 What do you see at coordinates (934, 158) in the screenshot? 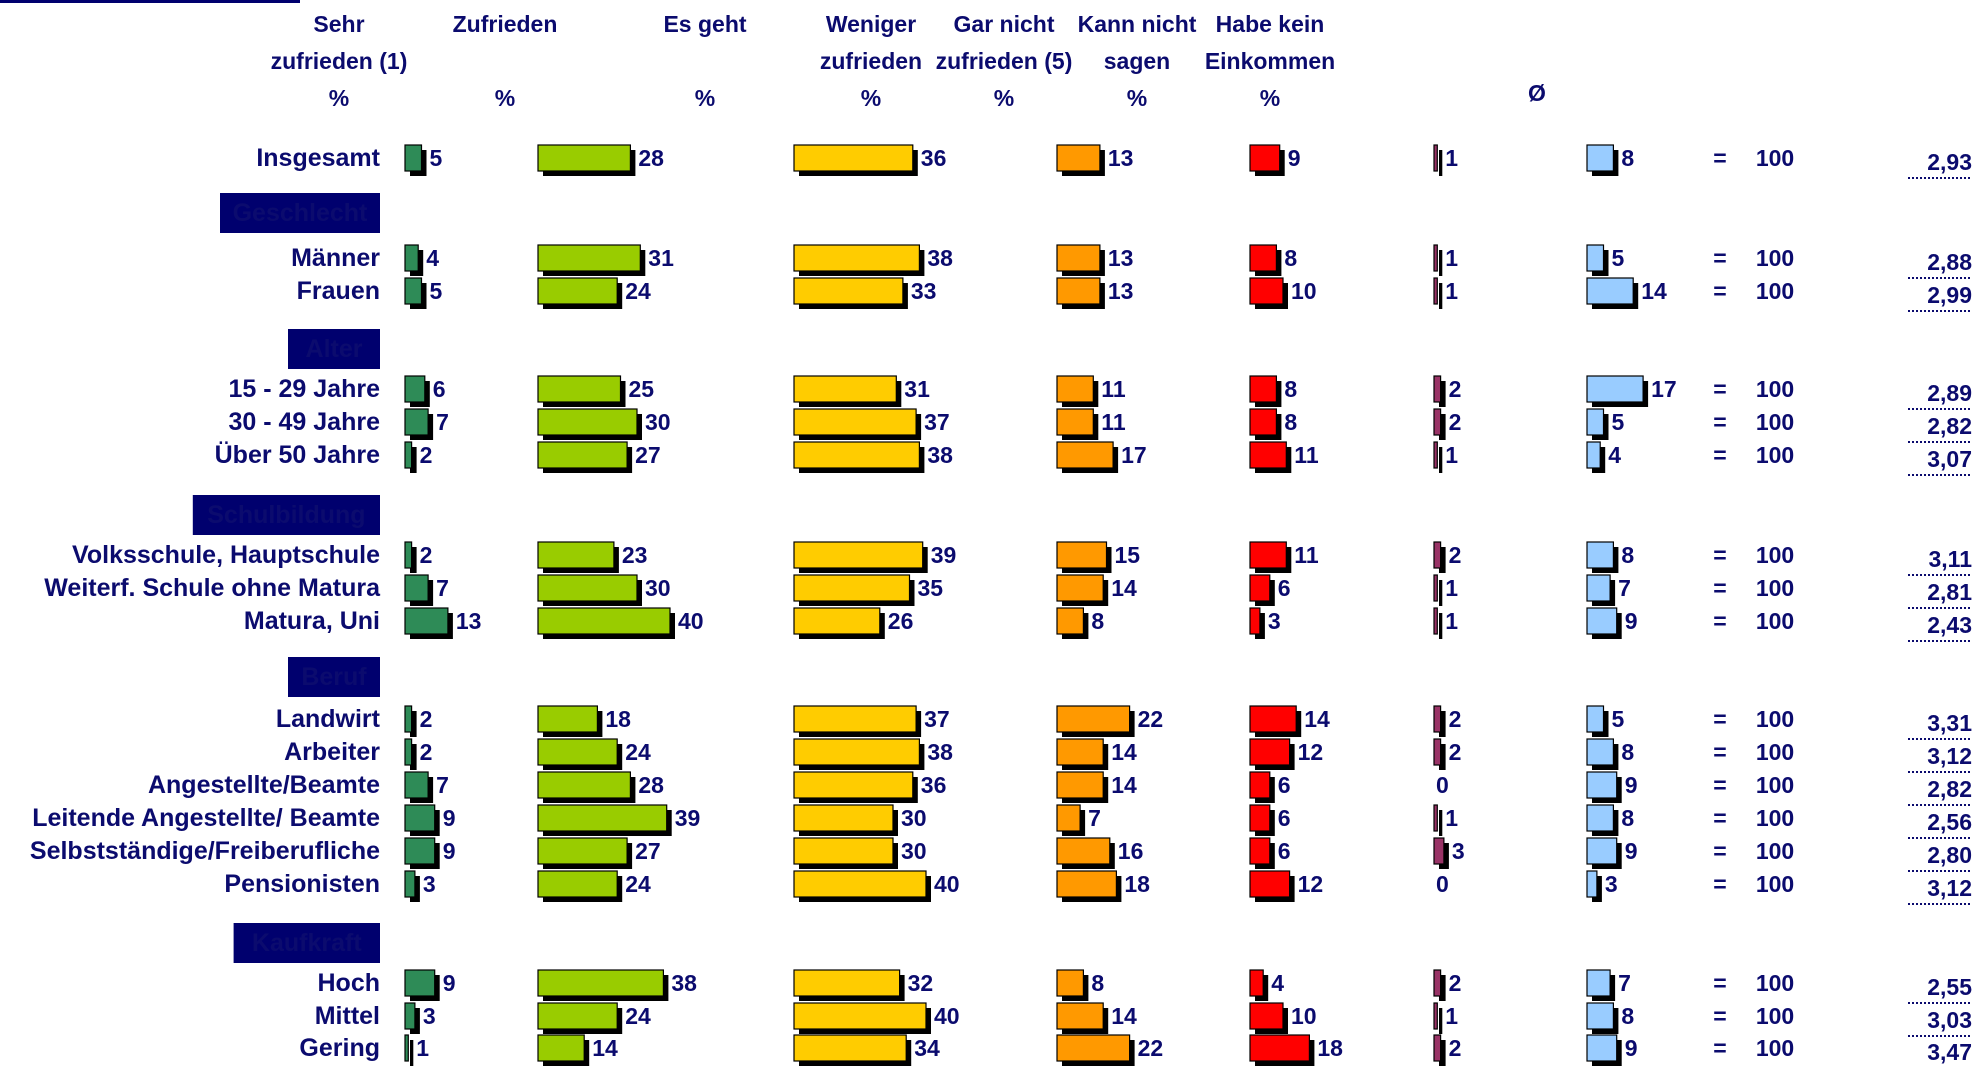
I see `data-label-esgeht: 36` at bounding box center [934, 158].